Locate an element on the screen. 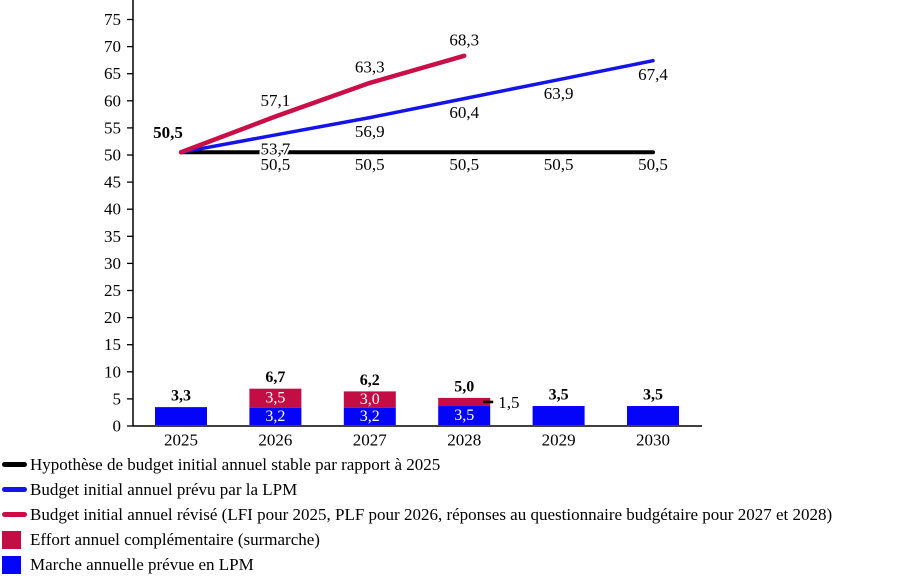 This screenshot has height=577, width=901. y-tick-label: 5 is located at coordinates (117, 398).